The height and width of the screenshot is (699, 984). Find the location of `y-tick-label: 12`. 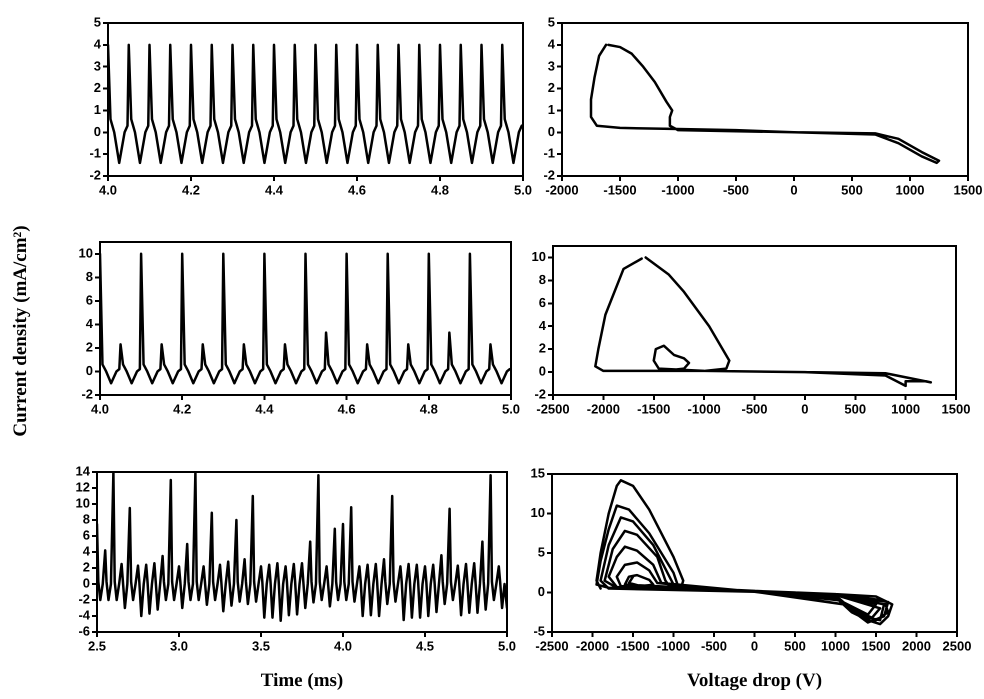

y-tick-label: 12 is located at coordinates (83, 487).